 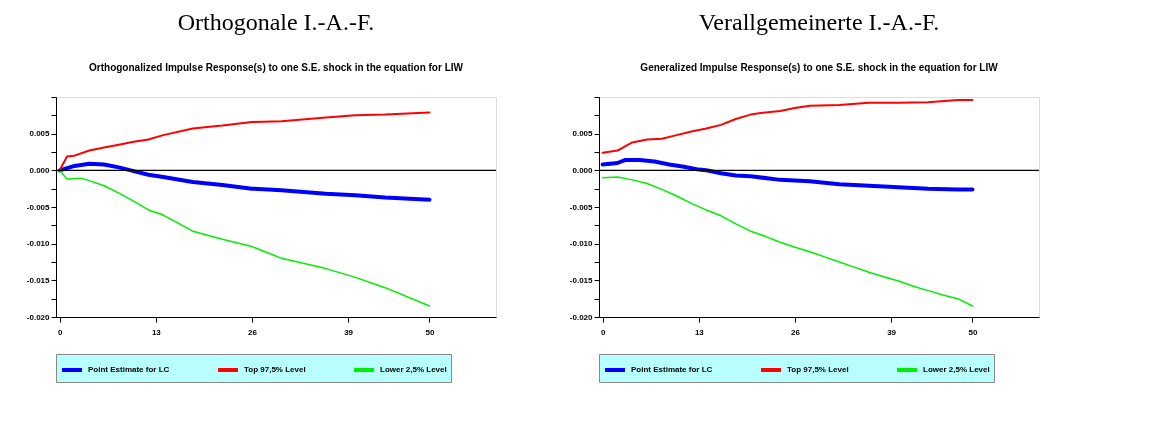 What do you see at coordinates (276, 67) in the screenshot?
I see `chart-subtitle: Orthogonalized Impulse Response(s) to one S.E. shock in the equation for LIW` at bounding box center [276, 67].